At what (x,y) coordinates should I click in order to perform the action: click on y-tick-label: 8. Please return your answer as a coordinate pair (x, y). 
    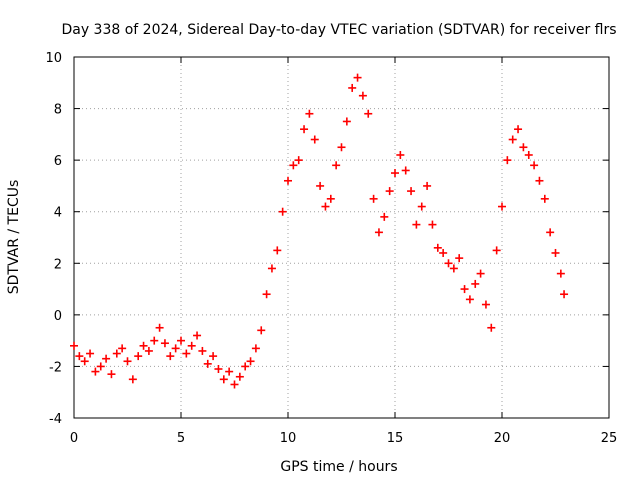
    Looking at the image, I should click on (58, 110).